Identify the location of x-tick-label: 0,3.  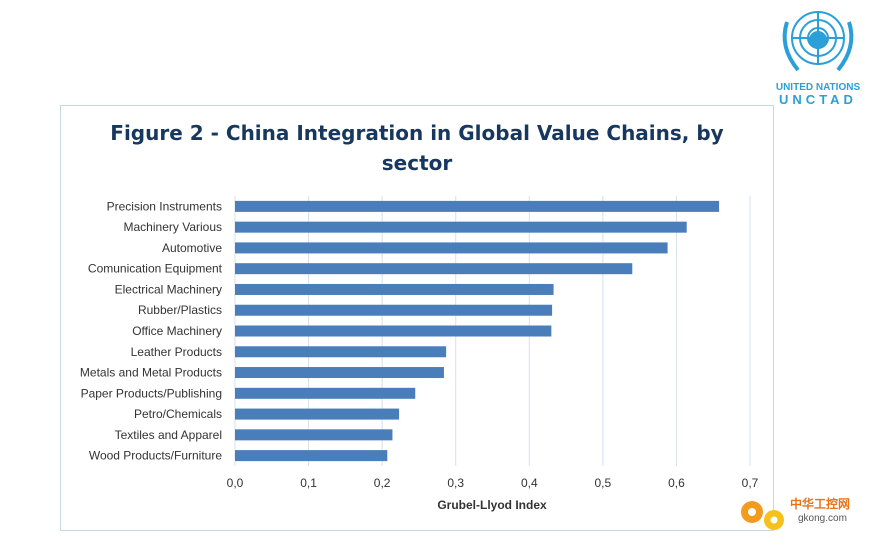
(455, 483).